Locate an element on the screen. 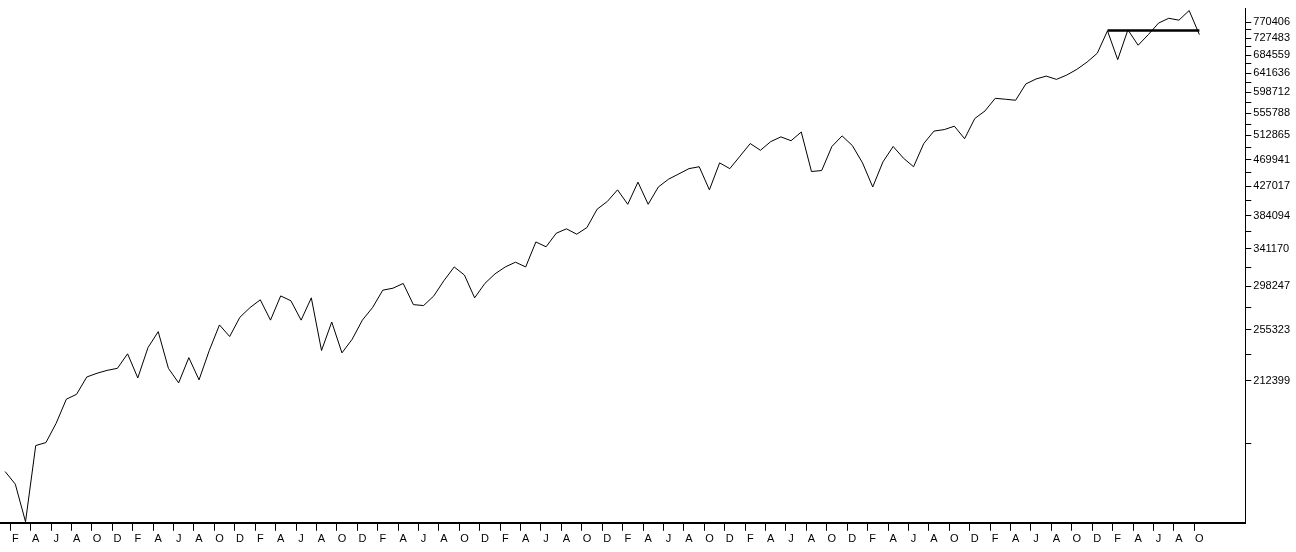 The height and width of the screenshot is (552, 1296). y-tick-label: 298247 is located at coordinates (1272, 285).